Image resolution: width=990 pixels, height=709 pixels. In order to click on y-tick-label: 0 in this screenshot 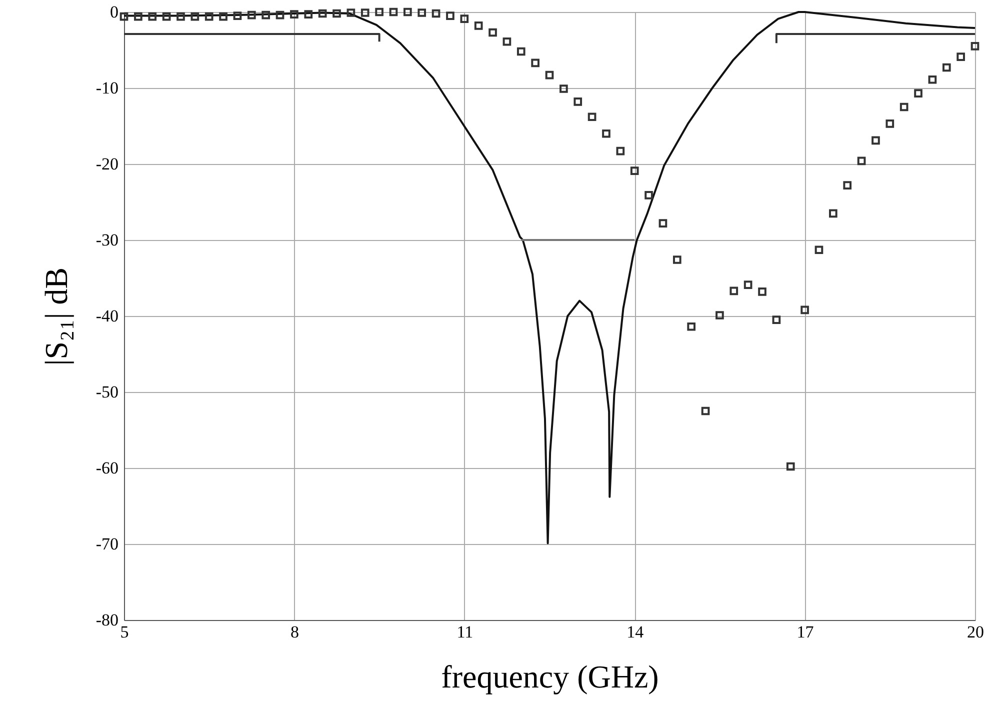, I will do `click(114, 12)`.